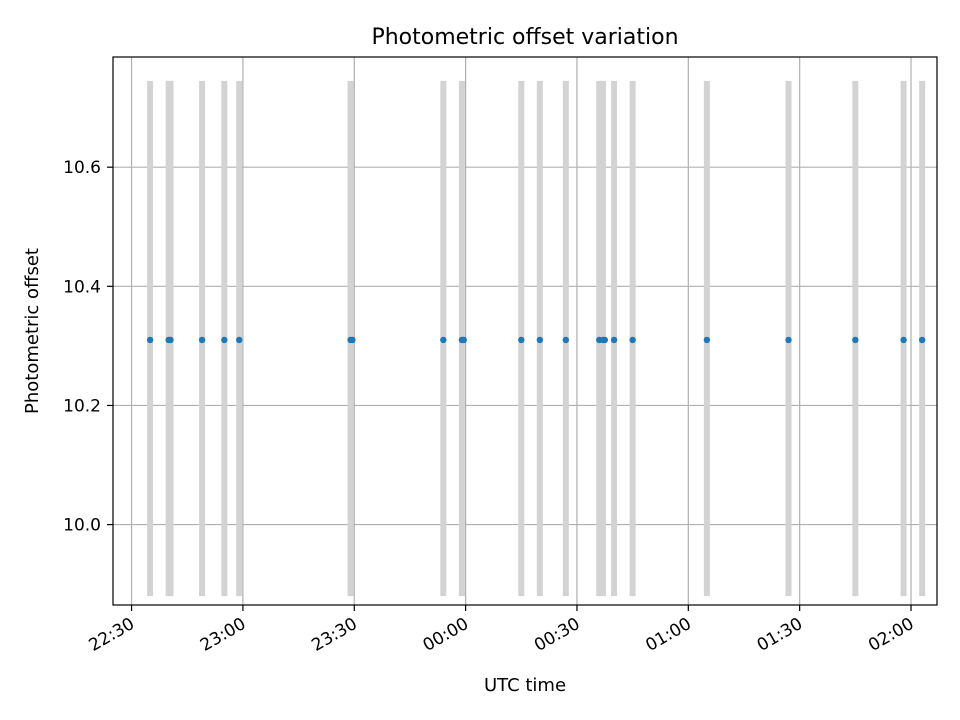 The height and width of the screenshot is (720, 960). What do you see at coordinates (32, 331) in the screenshot?
I see `y-axis-title: Photometric offset` at bounding box center [32, 331].